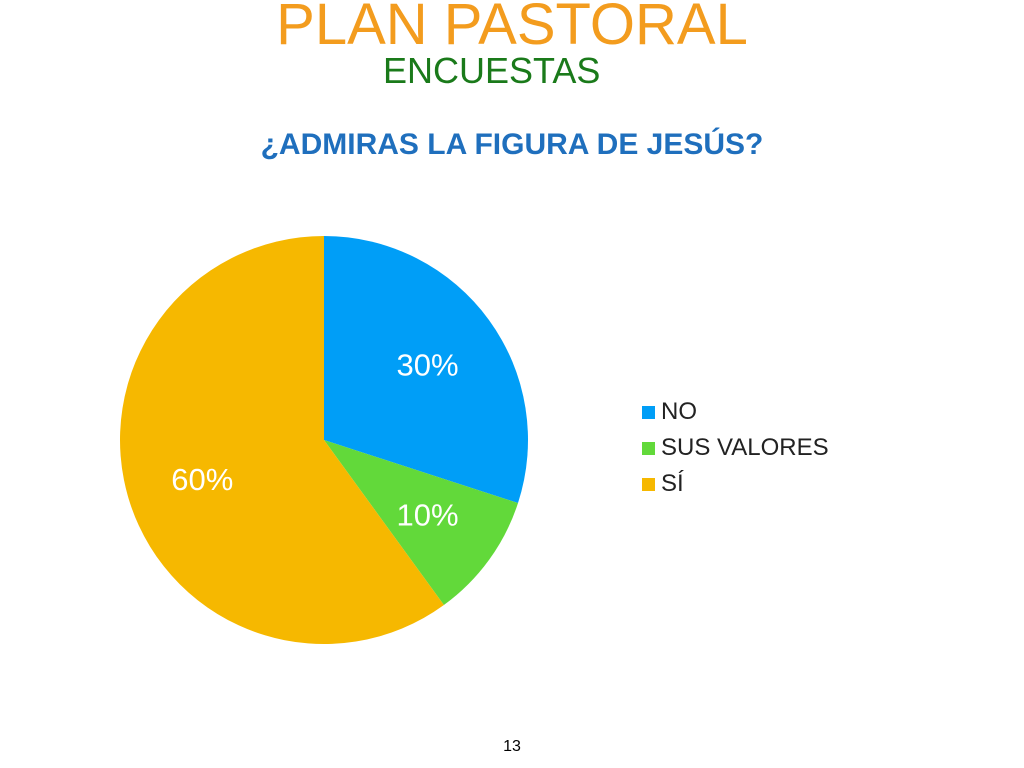 The width and height of the screenshot is (1024, 768). What do you see at coordinates (512, 746) in the screenshot?
I see `page-number: 13` at bounding box center [512, 746].